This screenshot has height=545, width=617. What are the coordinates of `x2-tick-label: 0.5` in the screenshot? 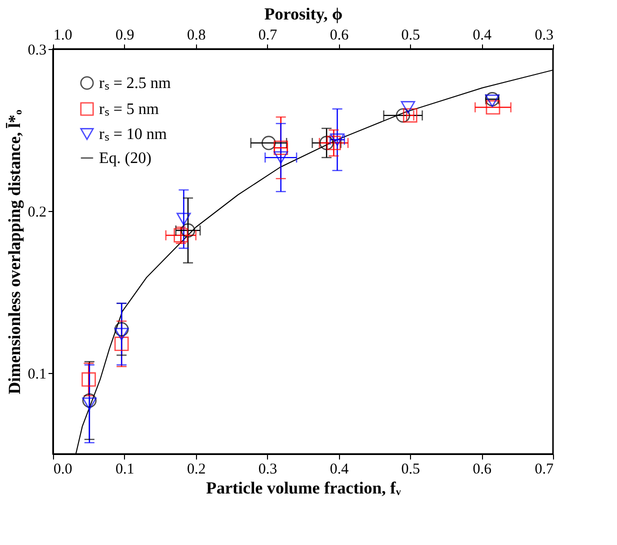 It's located at (410, 36).